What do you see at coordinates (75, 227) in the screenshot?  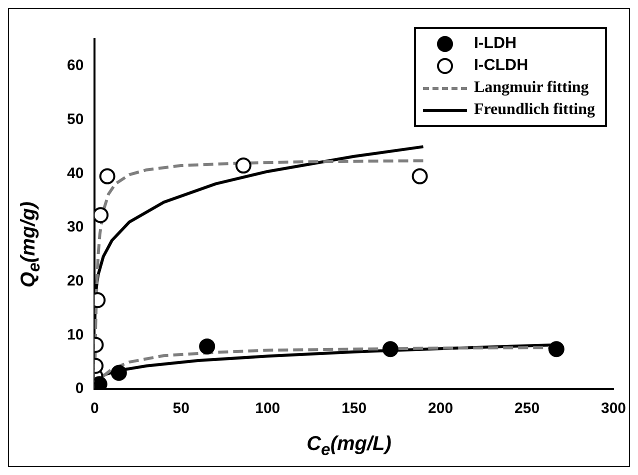 I see `y-tick-label: 30` at bounding box center [75, 227].